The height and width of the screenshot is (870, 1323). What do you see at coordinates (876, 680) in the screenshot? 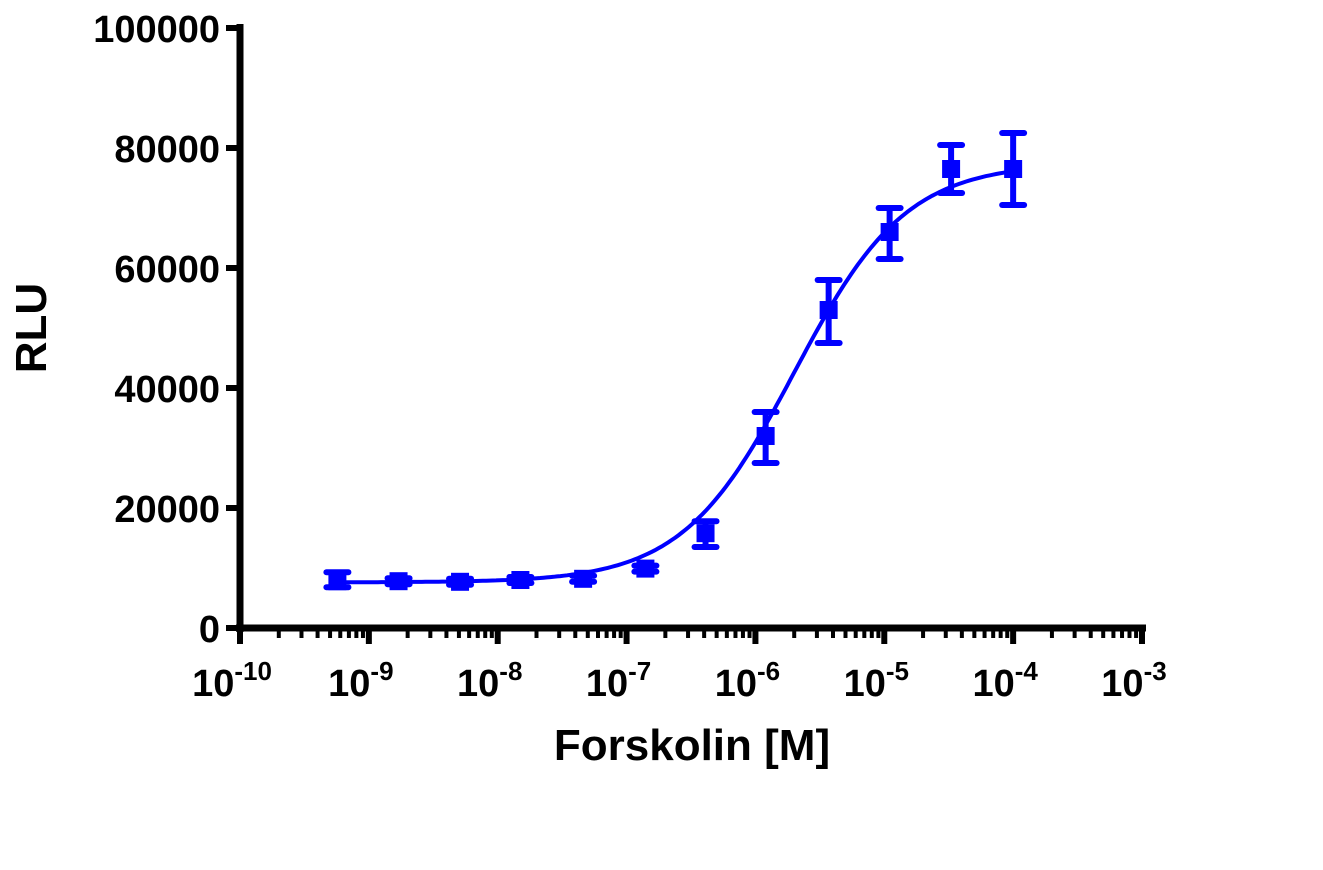
I see `x-tick-label: 10⁻⁵` at bounding box center [876, 680].